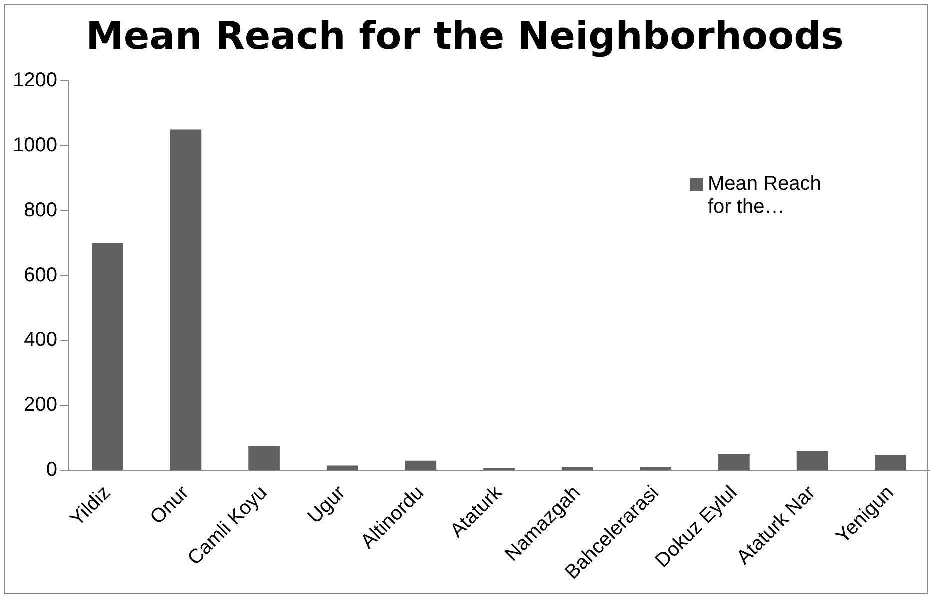  Describe the element at coordinates (41, 405) in the screenshot. I see `y-tick-label: 200` at that location.